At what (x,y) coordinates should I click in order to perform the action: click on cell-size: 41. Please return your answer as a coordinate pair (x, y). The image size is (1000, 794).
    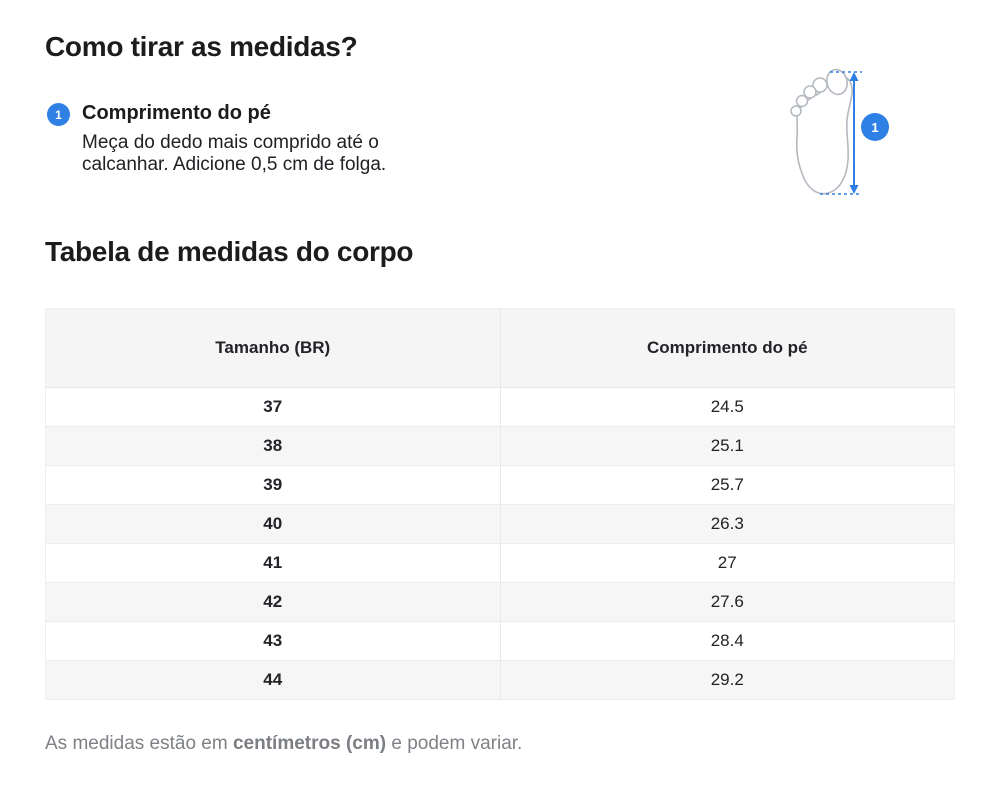
    Looking at the image, I should click on (273, 563).